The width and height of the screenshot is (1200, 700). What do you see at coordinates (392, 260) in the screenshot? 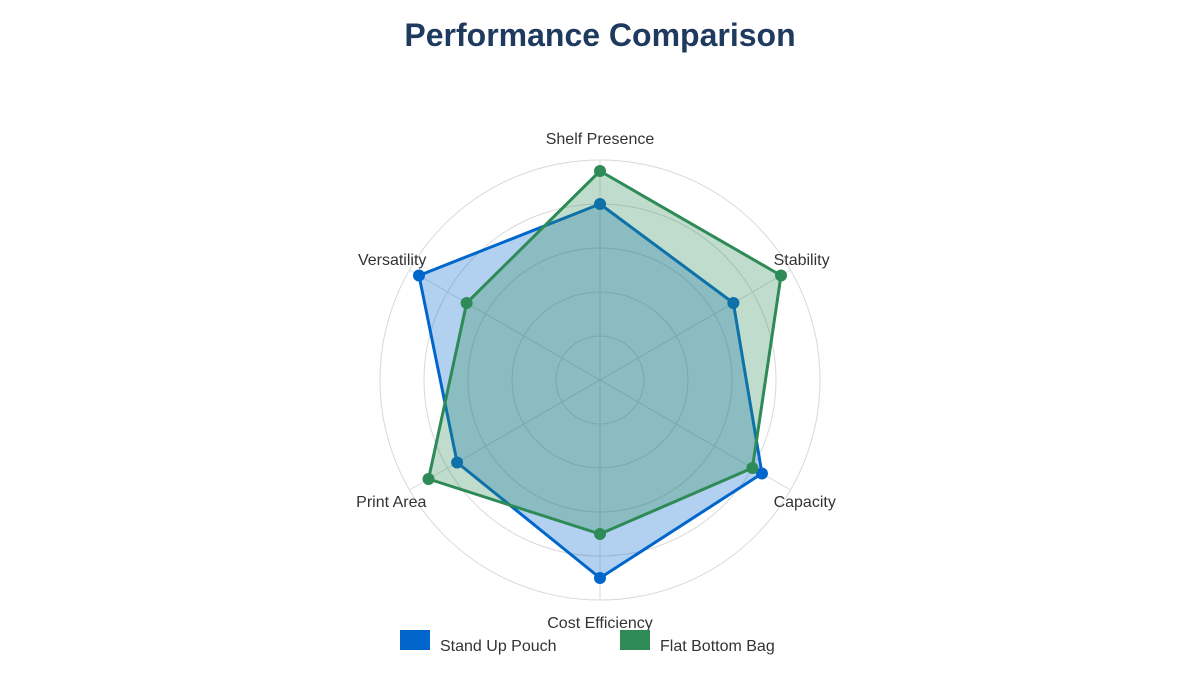
I see `axis-label: Versatility` at bounding box center [392, 260].